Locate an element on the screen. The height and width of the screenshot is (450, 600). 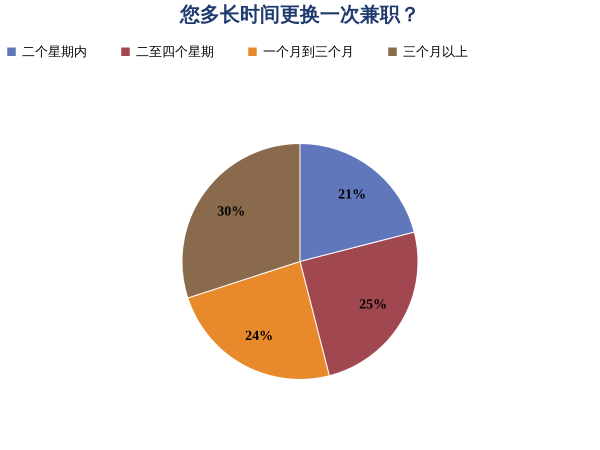
data-label: 30% is located at coordinates (231, 212).